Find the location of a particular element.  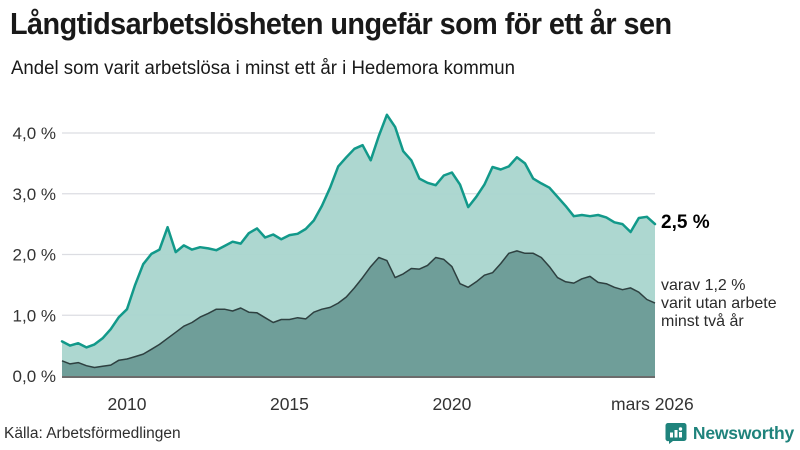

secondary-annotation-line-2: varit utan arbete is located at coordinates (719, 304).